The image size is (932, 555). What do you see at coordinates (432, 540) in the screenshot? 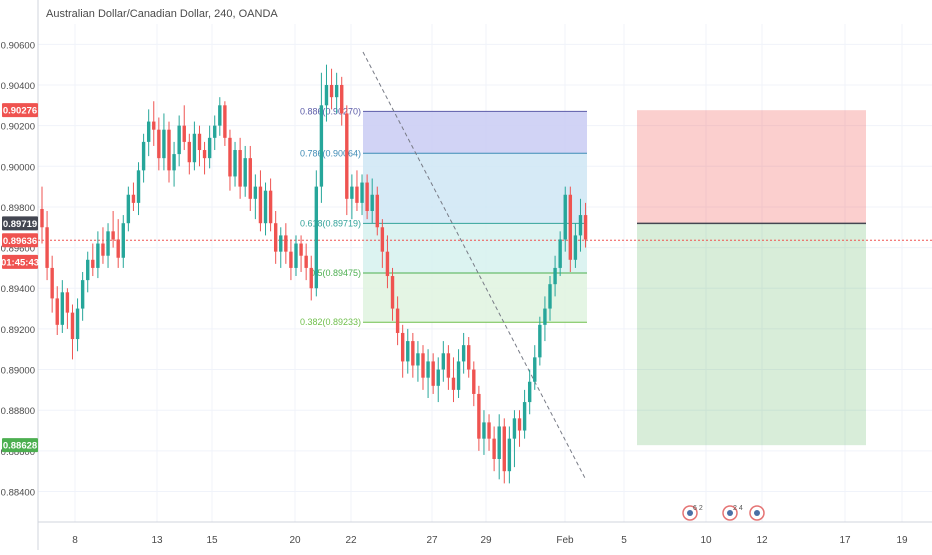
I see `x-tick-label: 27` at bounding box center [432, 540].